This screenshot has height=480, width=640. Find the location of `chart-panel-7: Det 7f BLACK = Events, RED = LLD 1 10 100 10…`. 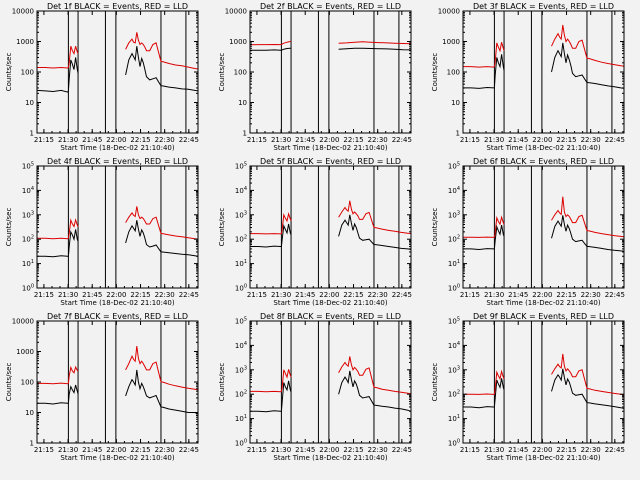

chart-panel-7: Det 7f BLACK = Events, RED = LLD 1 10 100 10… is located at coordinates (102, 387).